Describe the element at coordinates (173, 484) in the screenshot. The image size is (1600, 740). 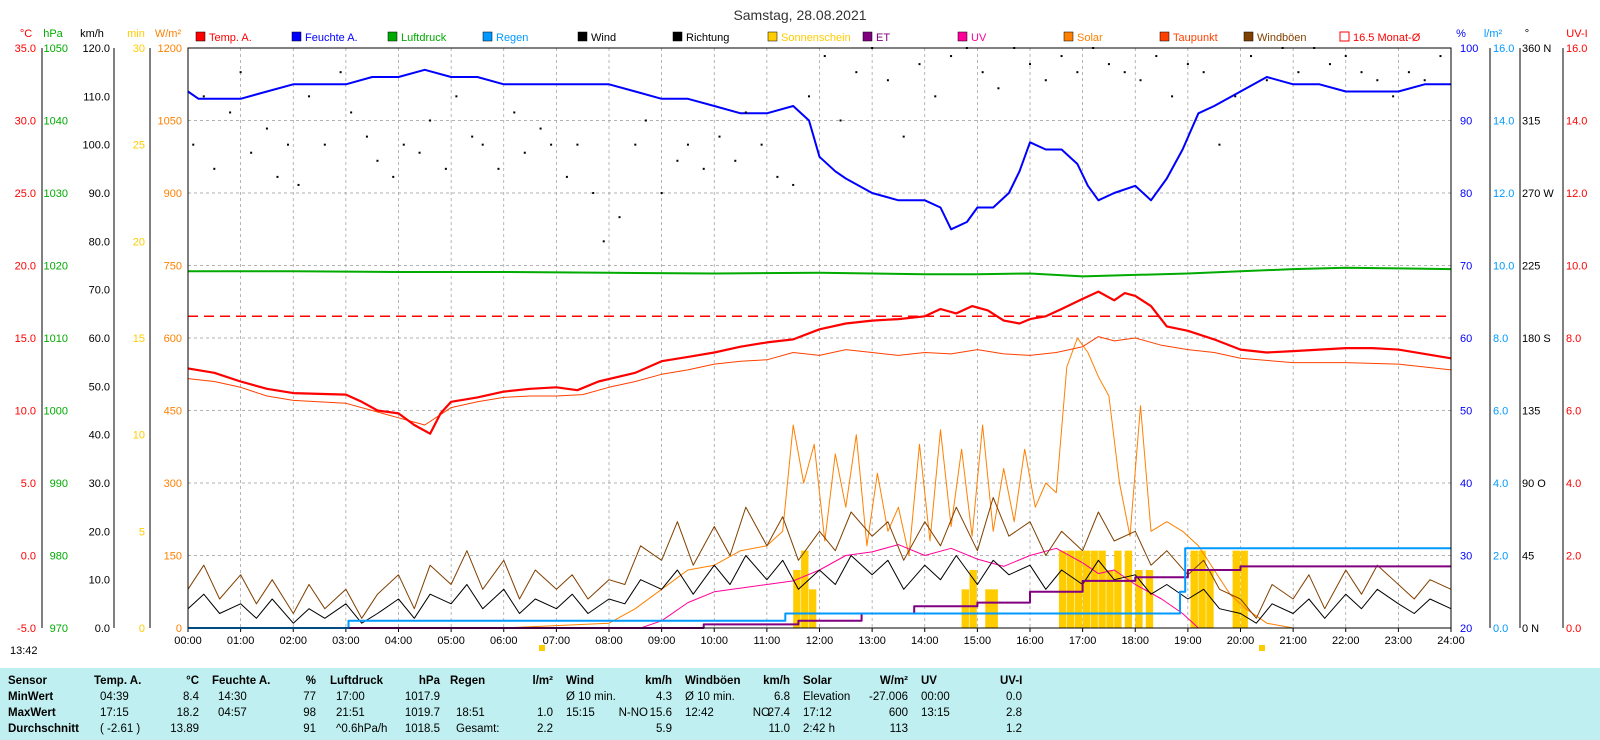
I see `y-tick-label: 300` at that location.